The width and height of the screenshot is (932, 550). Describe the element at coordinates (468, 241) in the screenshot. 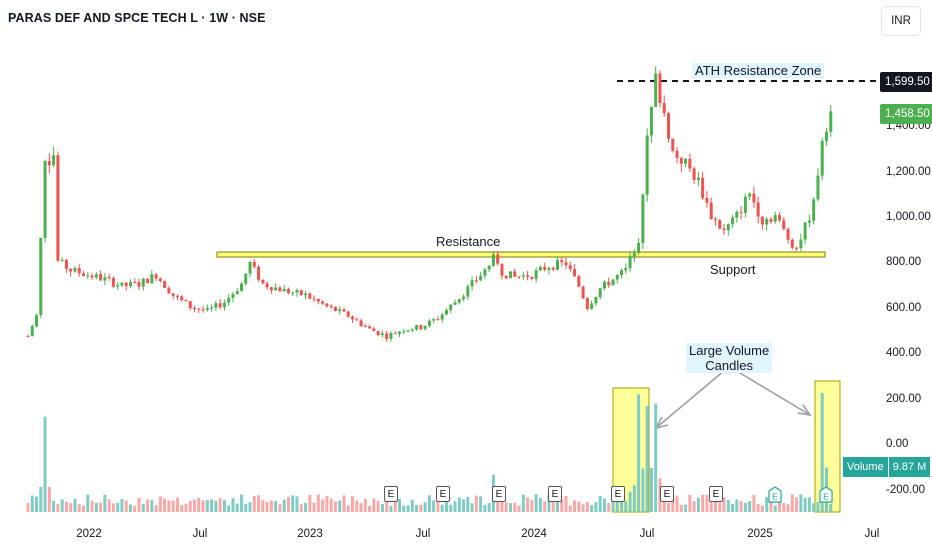

I see `resistance-label: Resistance` at that location.